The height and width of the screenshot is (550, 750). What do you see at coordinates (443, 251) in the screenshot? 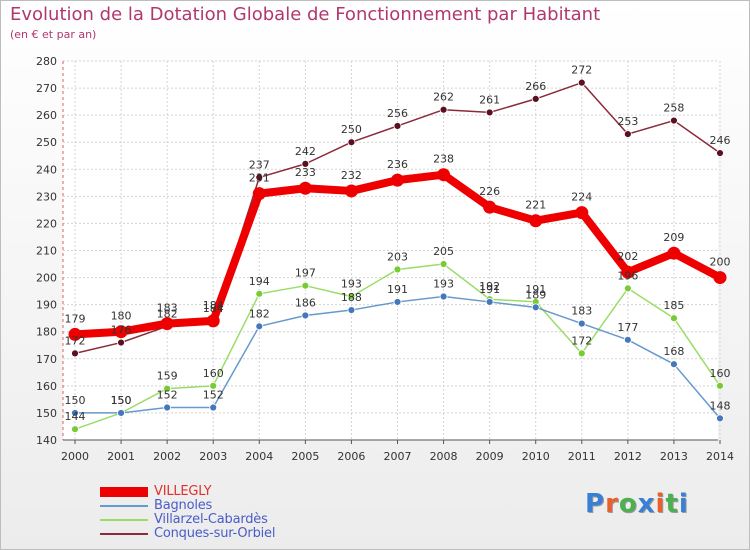
I see `data-label: 205` at bounding box center [443, 251].